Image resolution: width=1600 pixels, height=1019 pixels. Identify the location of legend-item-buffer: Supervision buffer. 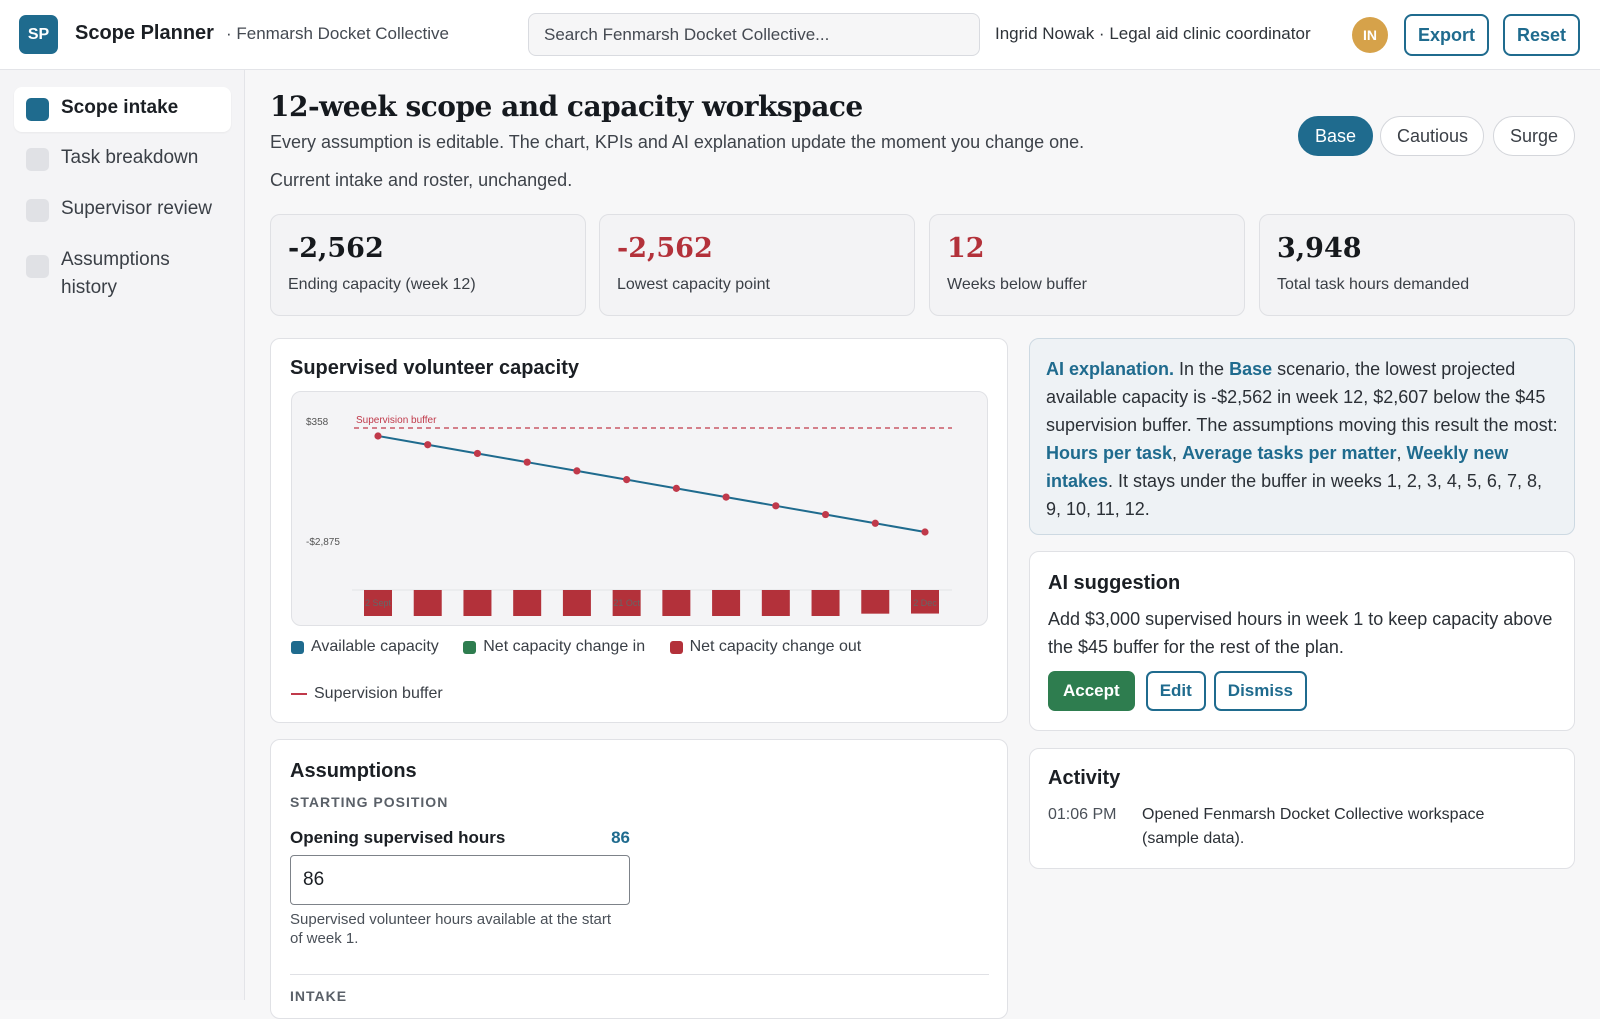
(367, 694).